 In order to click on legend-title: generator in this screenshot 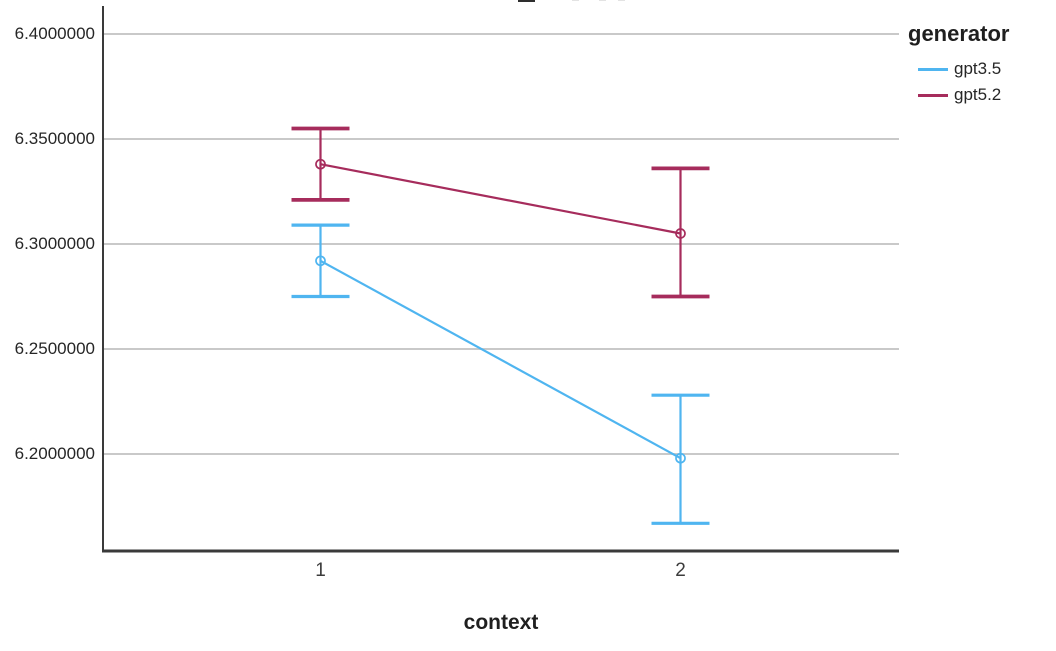, I will do `click(959, 33)`.